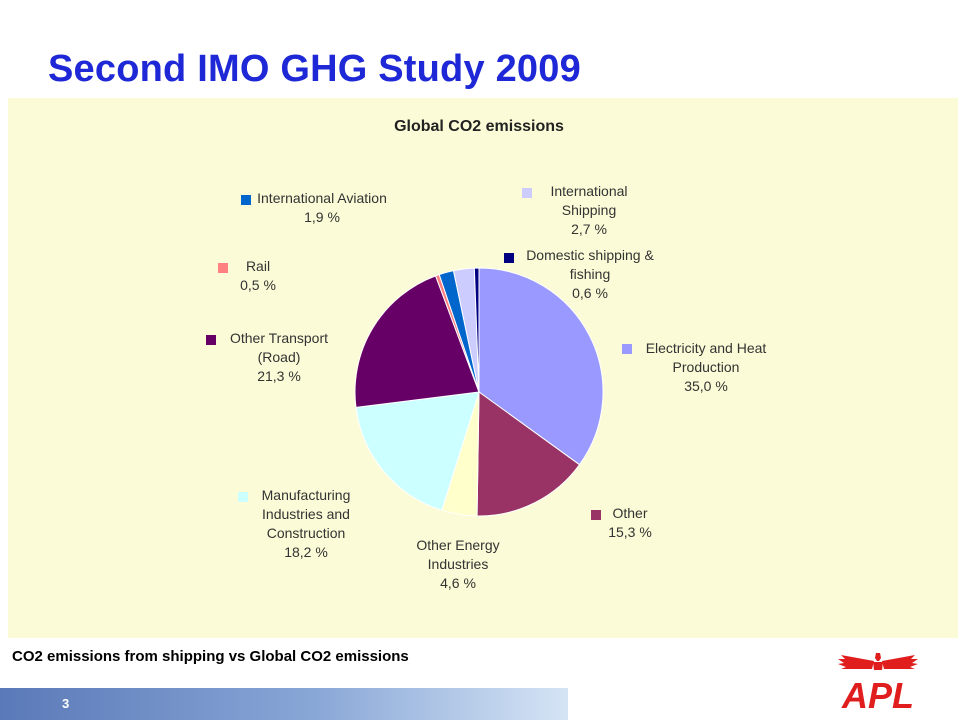  I want to click on slice-name-line: Industries and, so click(306, 514).